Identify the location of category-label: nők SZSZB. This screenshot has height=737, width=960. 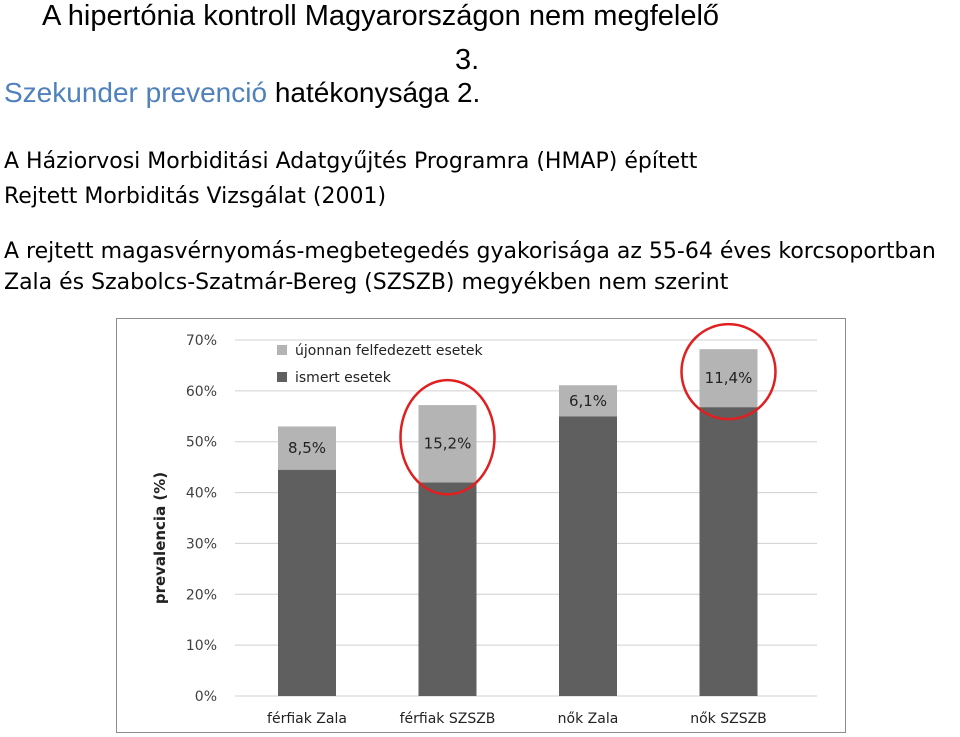
(728, 719).